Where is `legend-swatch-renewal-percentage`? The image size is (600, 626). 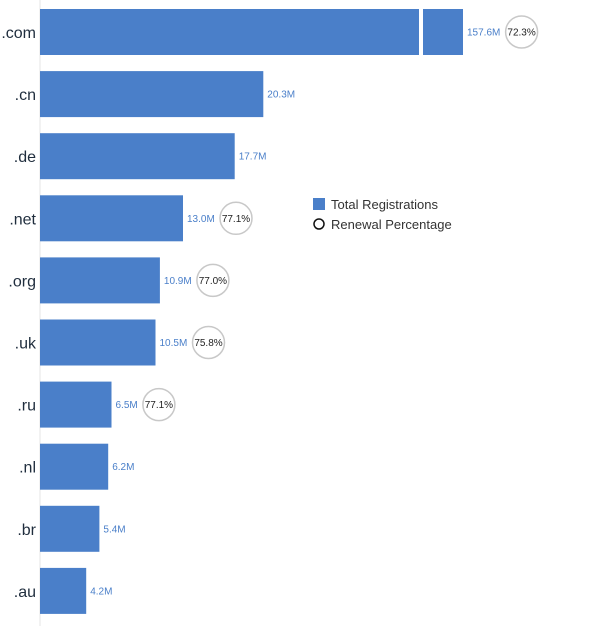
legend-swatch-renewal-percentage is located at coordinates (319, 224).